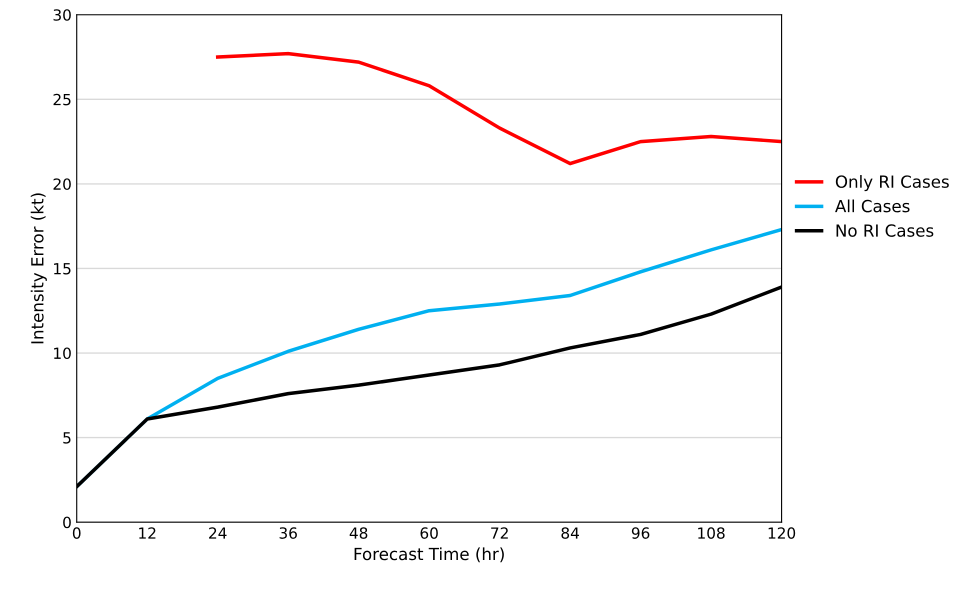  What do you see at coordinates (62, 184) in the screenshot?
I see `y-tick-label: 20` at bounding box center [62, 184].